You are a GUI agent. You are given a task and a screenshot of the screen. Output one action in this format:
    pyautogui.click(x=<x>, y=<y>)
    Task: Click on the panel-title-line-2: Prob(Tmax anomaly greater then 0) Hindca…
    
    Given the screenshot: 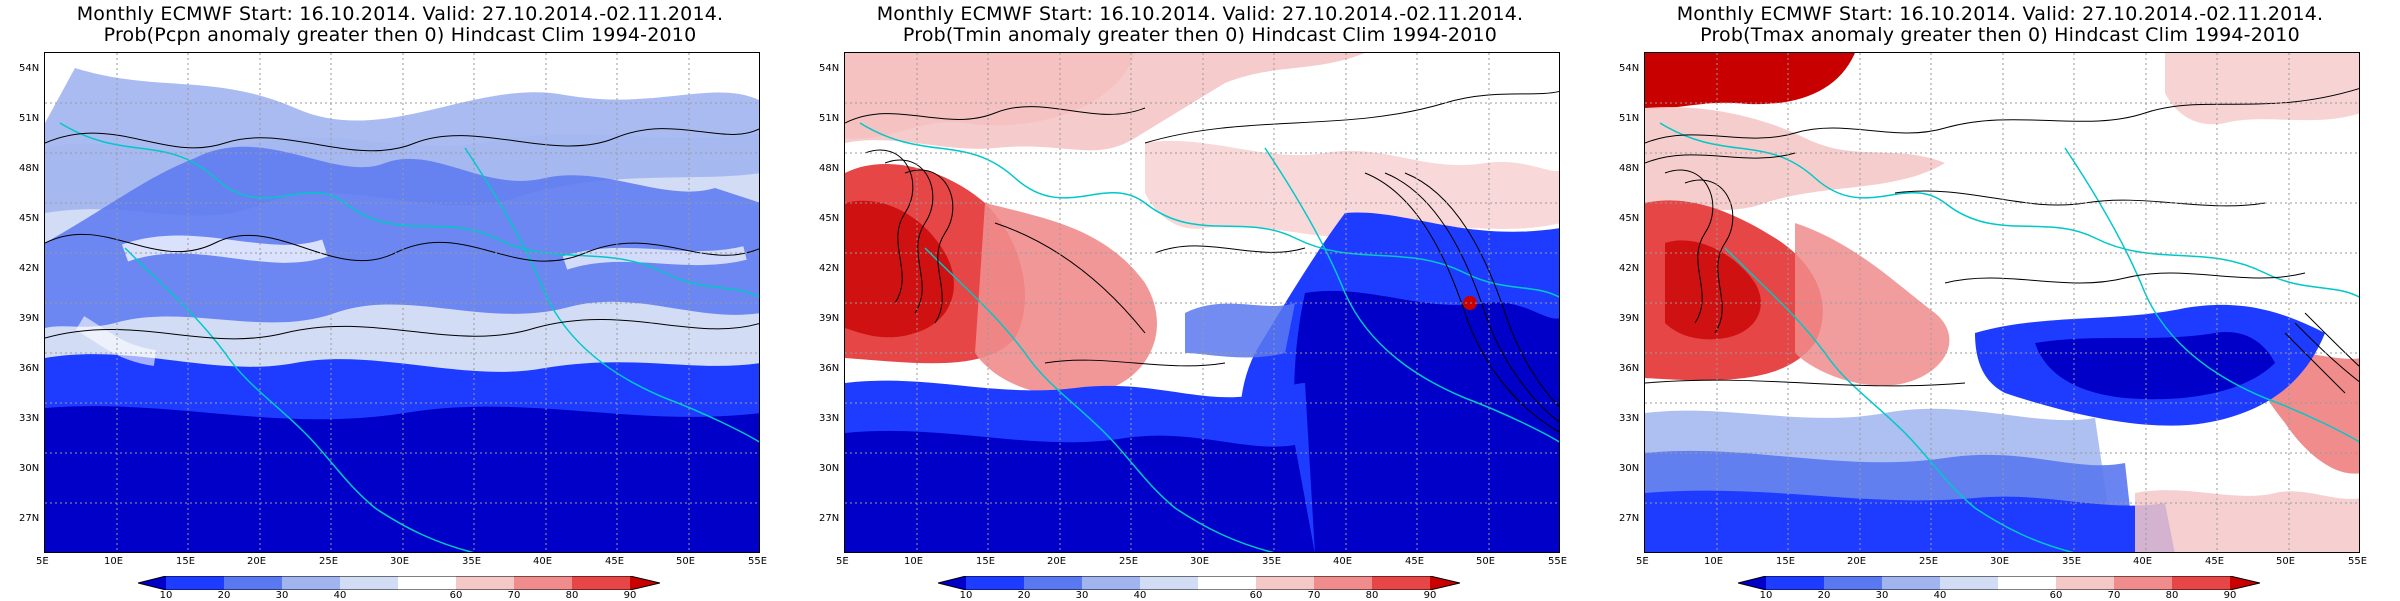 What is the action you would take?
    pyautogui.click(x=2000, y=35)
    